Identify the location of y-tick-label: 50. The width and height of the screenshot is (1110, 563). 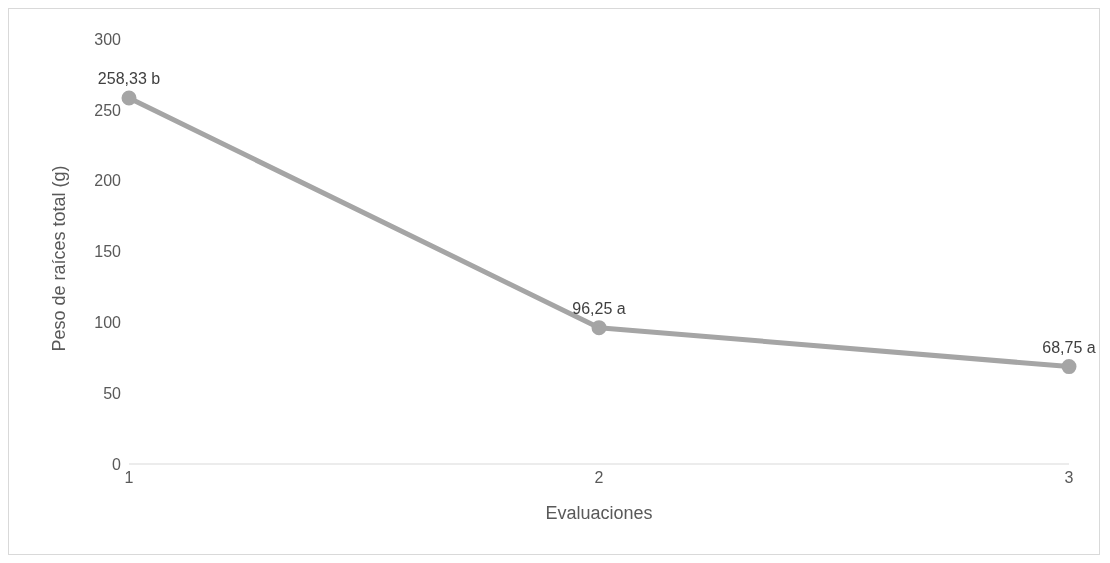
(112, 393).